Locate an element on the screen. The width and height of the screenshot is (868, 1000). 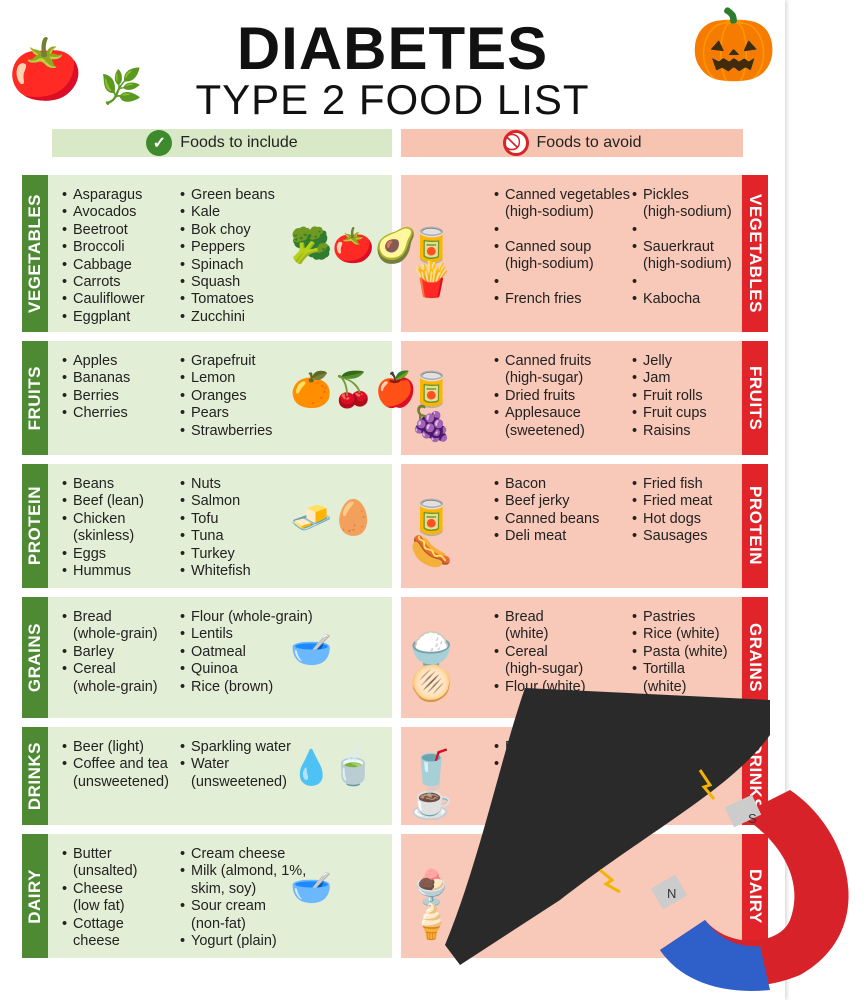
include-header: ✓ Foods to include is located at coordinates (222, 143).